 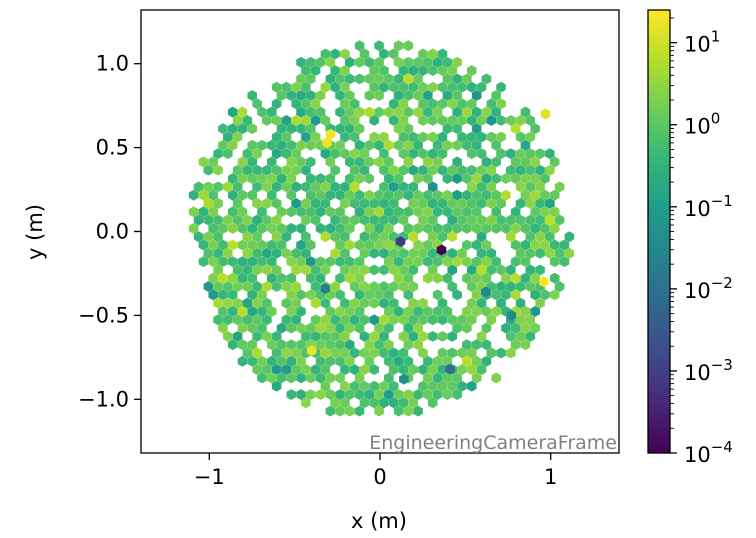 What do you see at coordinates (708, 206) in the screenshot?
I see `colorbar-tick-label: 10⁻¹` at bounding box center [708, 206].